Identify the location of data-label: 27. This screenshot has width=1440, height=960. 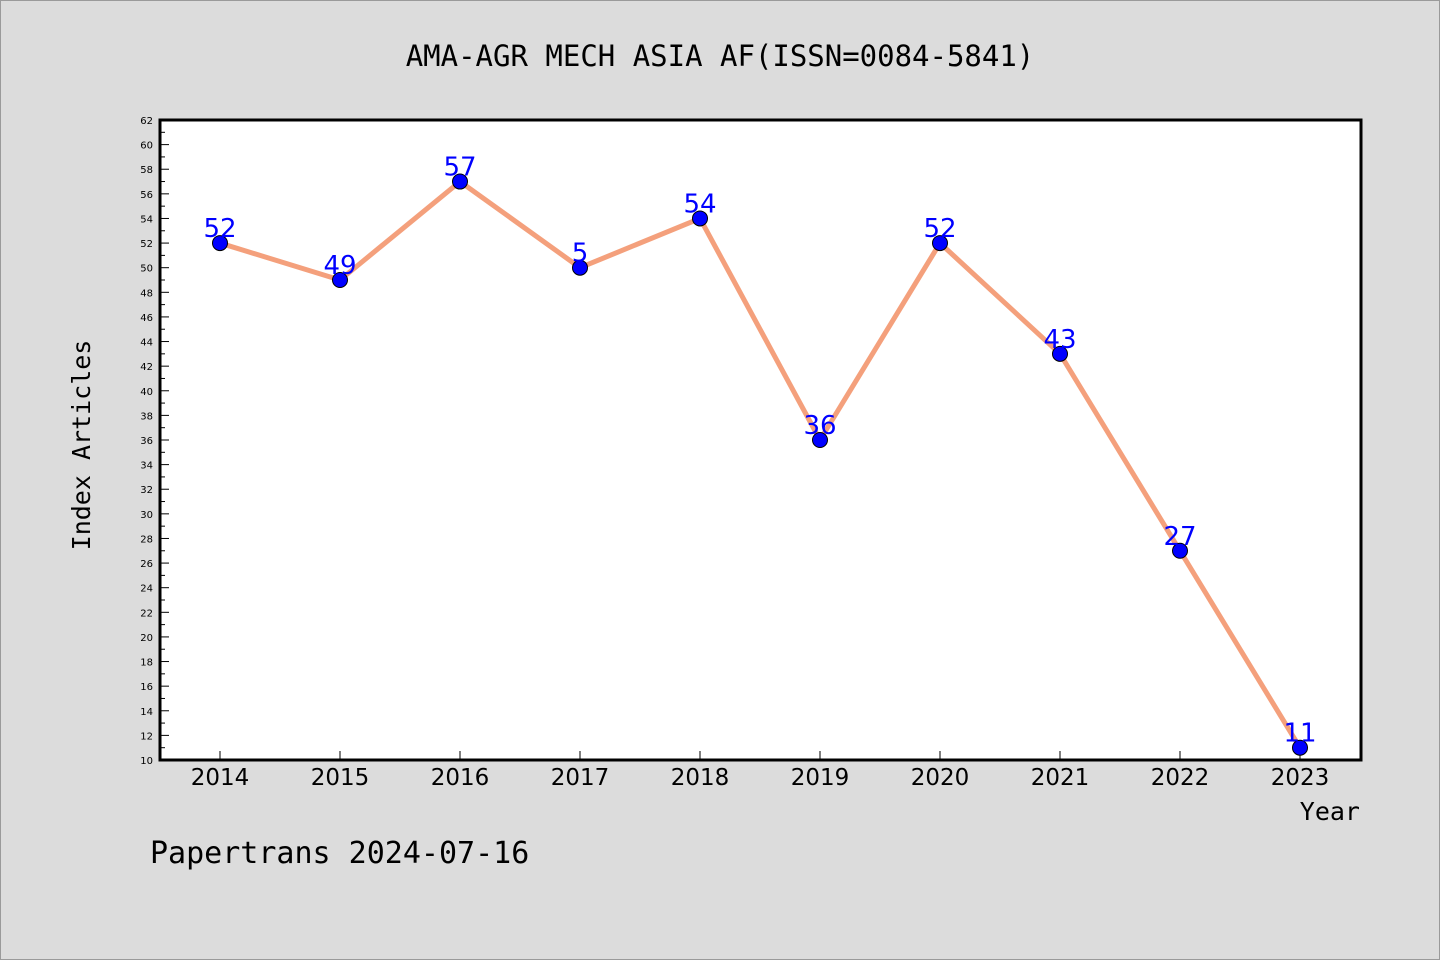
(1179, 537).